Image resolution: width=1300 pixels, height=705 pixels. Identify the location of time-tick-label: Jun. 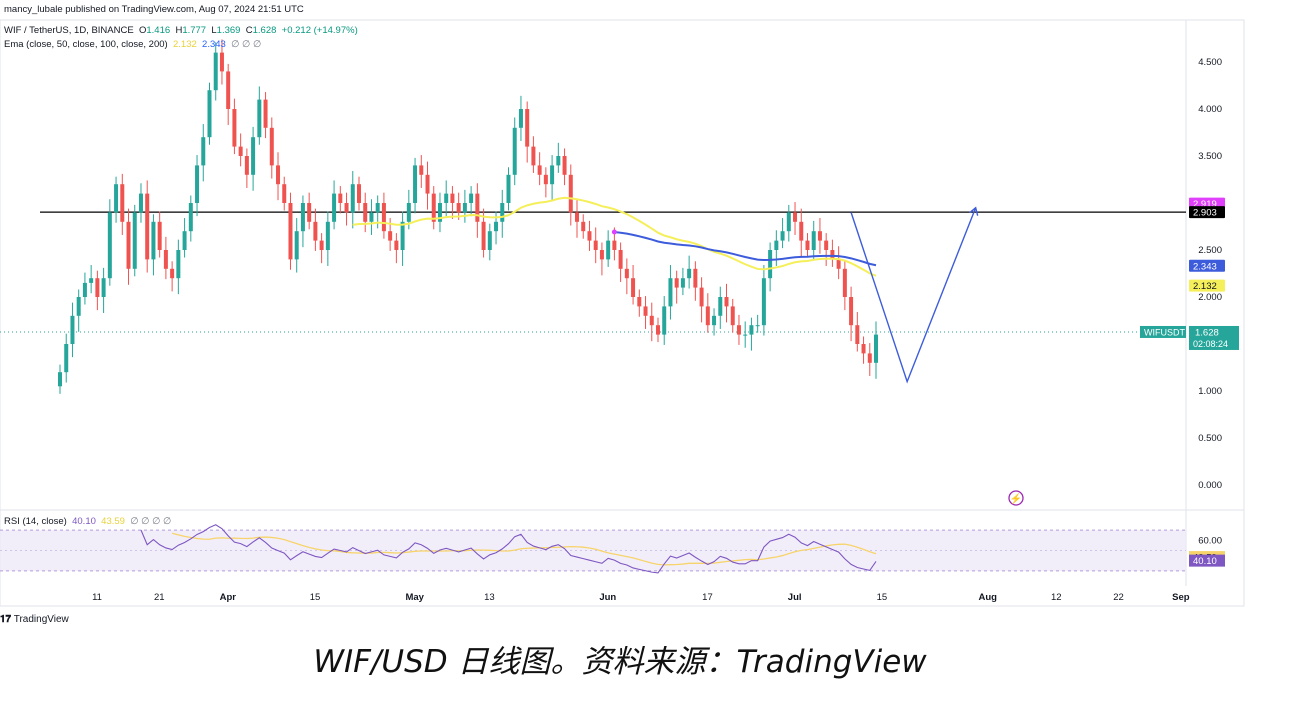
(607, 597).